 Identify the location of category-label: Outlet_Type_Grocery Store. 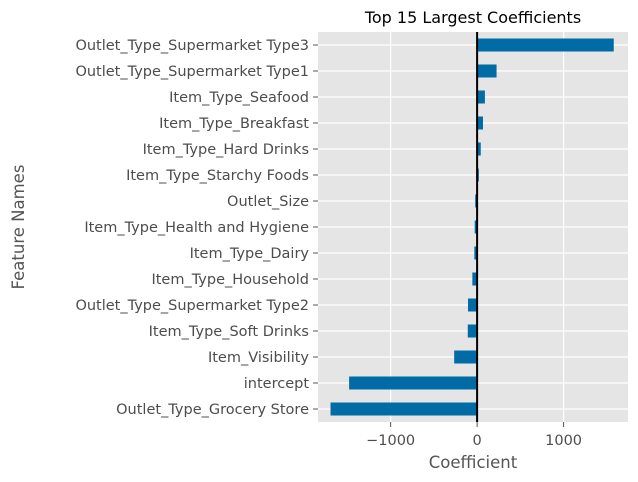
(212, 410).